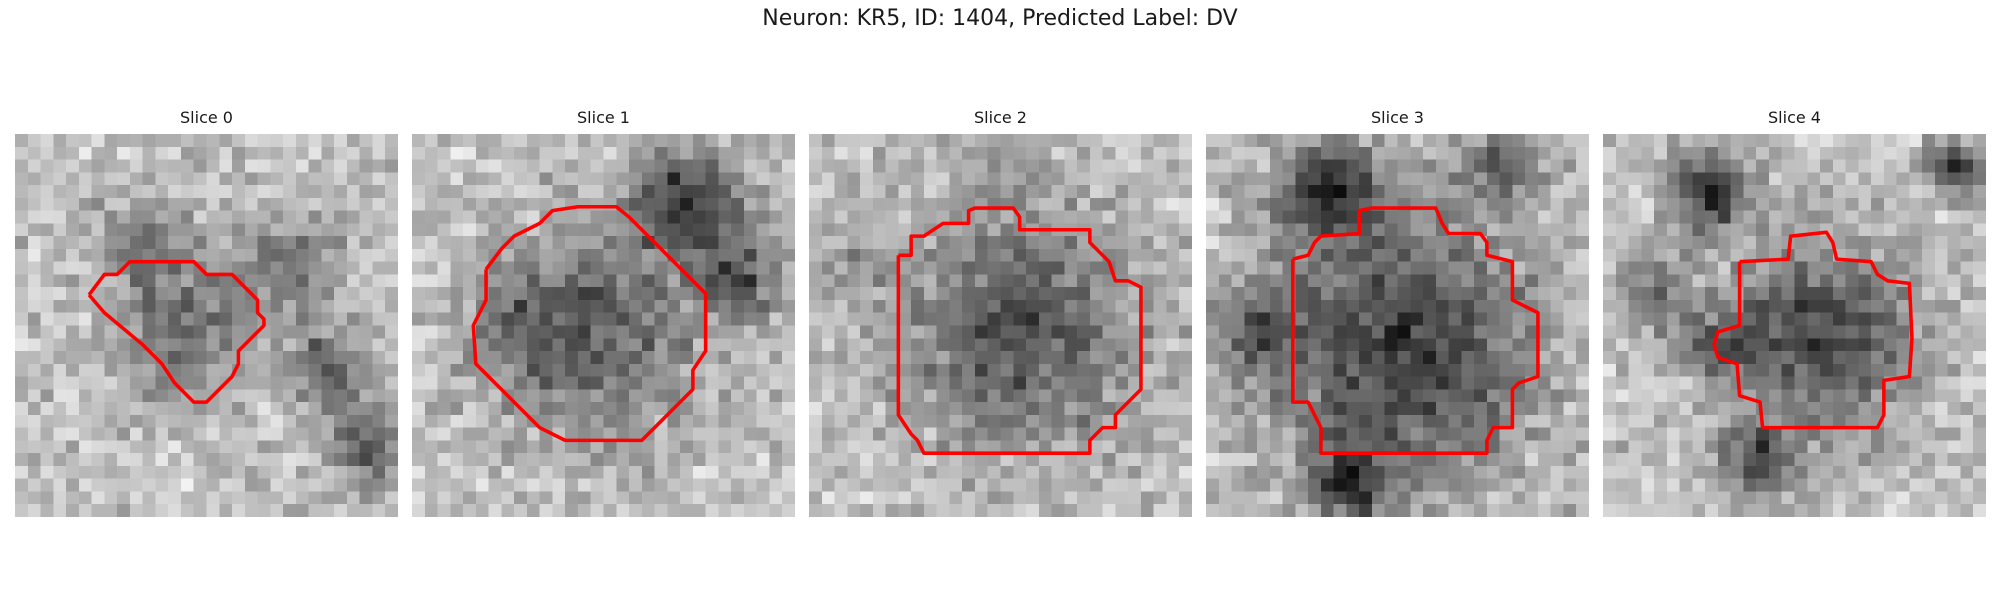  I want to click on slice-title: Slice 4, so click(1794, 117).